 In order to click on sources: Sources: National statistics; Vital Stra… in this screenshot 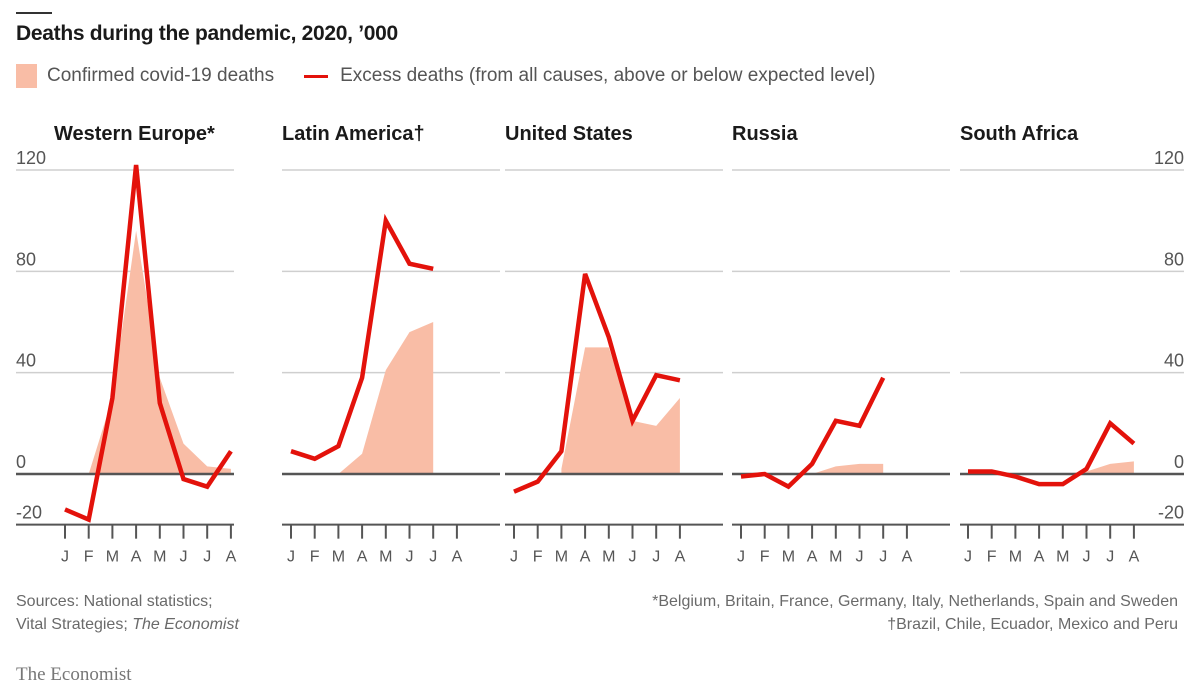, I will do `click(127, 613)`.